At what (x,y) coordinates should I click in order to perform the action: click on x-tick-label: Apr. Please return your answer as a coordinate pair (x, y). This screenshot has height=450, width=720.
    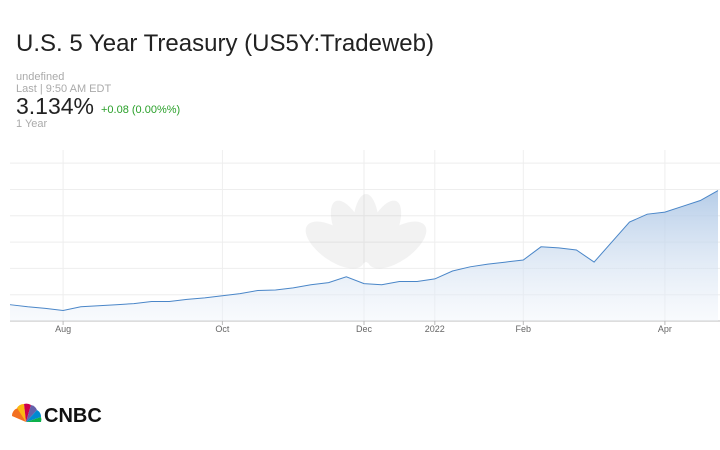
    Looking at the image, I should click on (665, 329).